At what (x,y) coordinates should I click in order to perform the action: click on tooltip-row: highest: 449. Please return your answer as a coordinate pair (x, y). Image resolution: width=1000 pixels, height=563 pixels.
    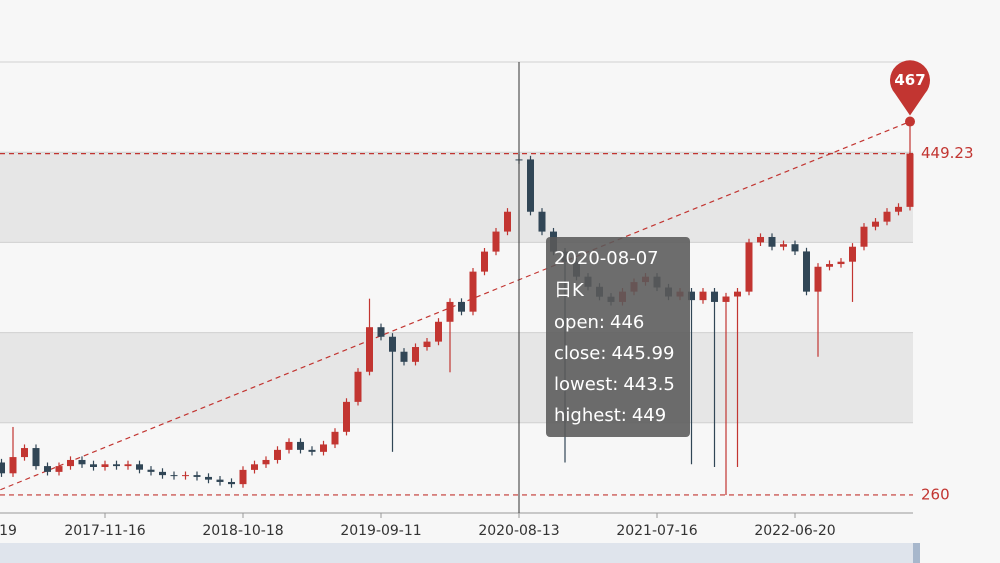
    Looking at the image, I should click on (610, 415).